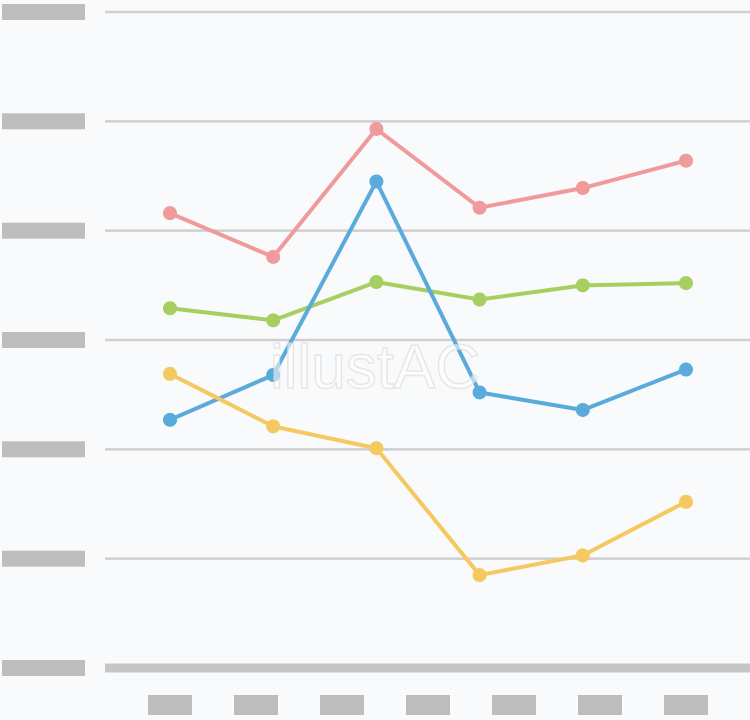 The height and width of the screenshot is (720, 750). I want to click on series-line, so click(428, 192).